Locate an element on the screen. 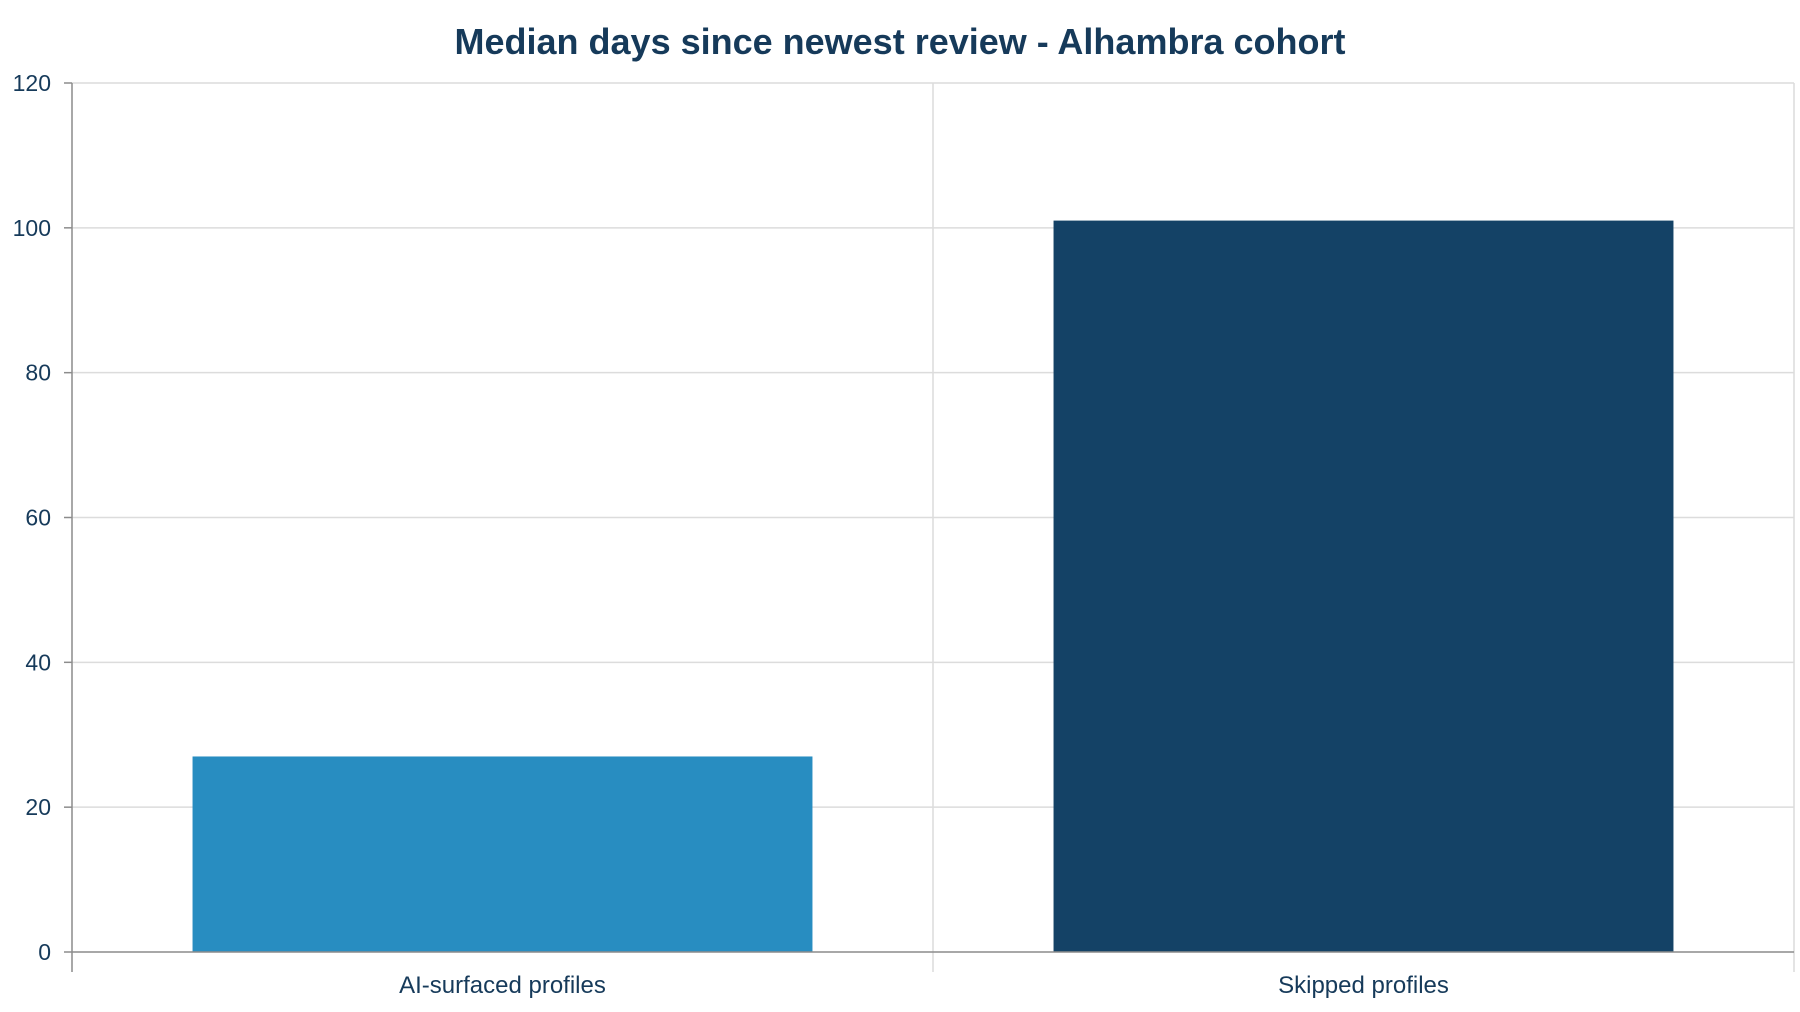 The height and width of the screenshot is (1012, 1800). y-axis-ticks: 0 20 40 60 80 100 120 is located at coordinates (42, 517).